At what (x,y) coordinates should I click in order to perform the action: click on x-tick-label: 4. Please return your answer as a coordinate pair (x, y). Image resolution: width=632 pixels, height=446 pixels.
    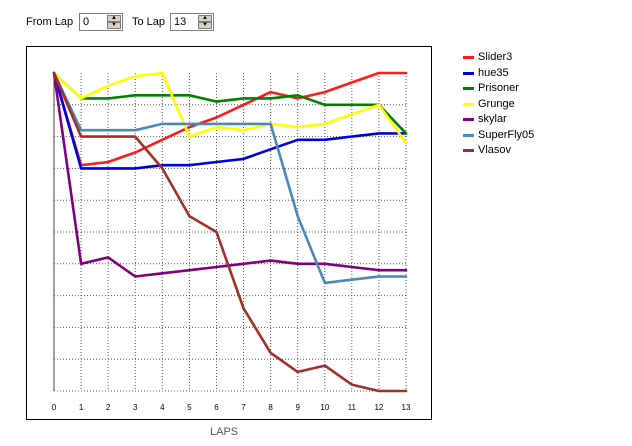
    Looking at the image, I should click on (162, 407).